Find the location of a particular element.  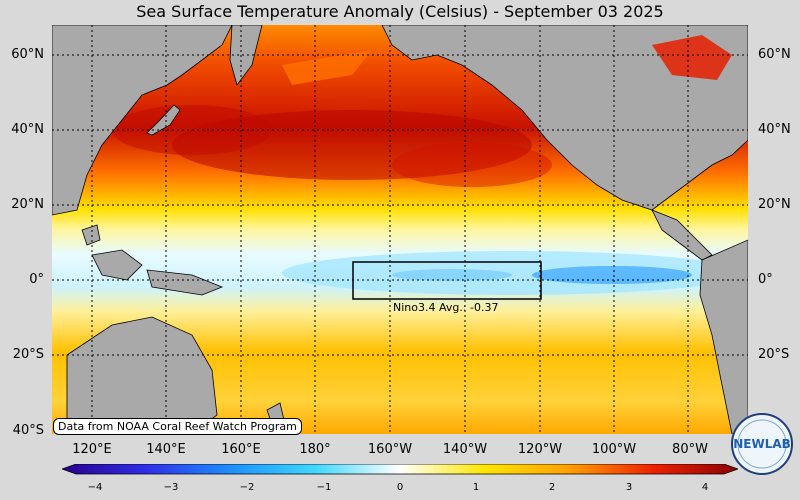

lat-label-60n-right: 60°N is located at coordinates (774, 54).